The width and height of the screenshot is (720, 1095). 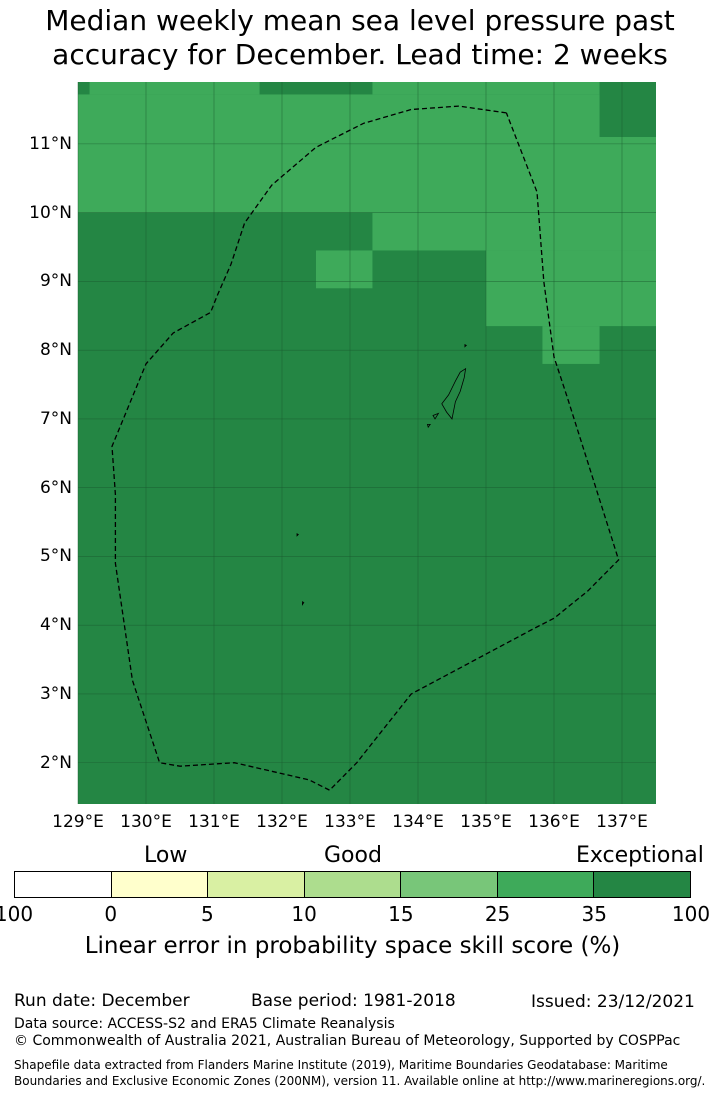 What do you see at coordinates (282, 822) in the screenshot?
I see `longitude-label: 132°E` at bounding box center [282, 822].